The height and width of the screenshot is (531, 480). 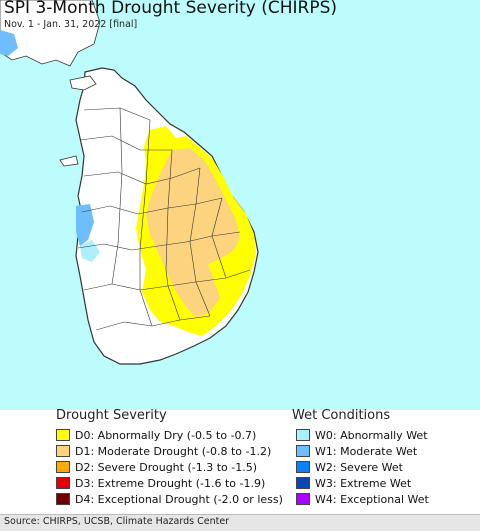 I want to click on legend-label-w2: W2: Severe Wet, so click(x=359, y=467).